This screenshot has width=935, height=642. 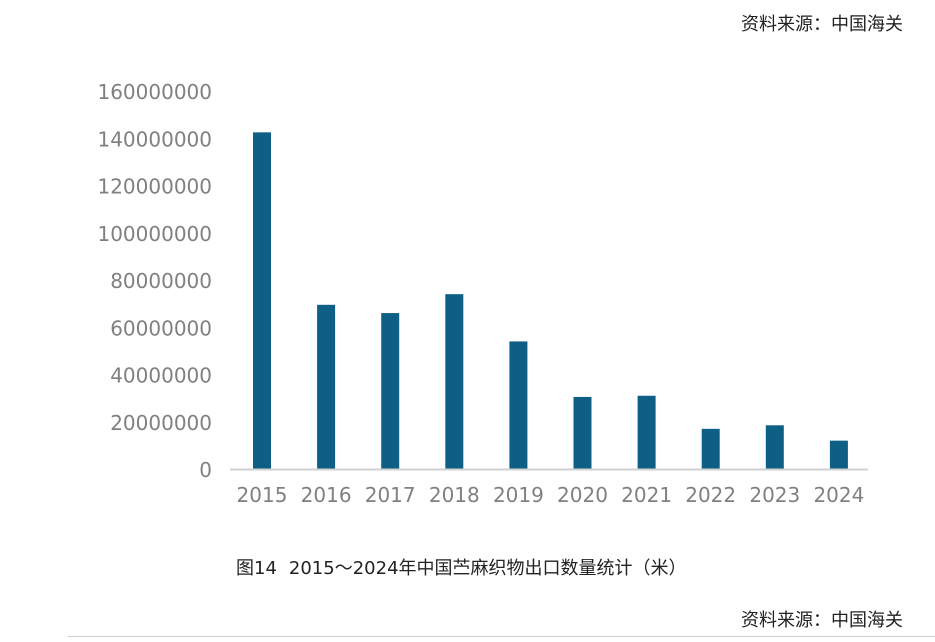 I want to click on bar-2020, so click(x=582, y=432).